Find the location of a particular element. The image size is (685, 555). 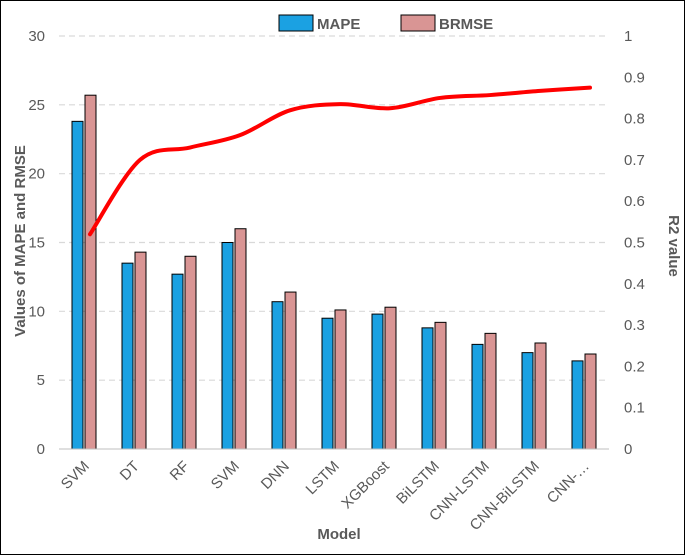

x-tick-label: DNN is located at coordinates (275, 475).